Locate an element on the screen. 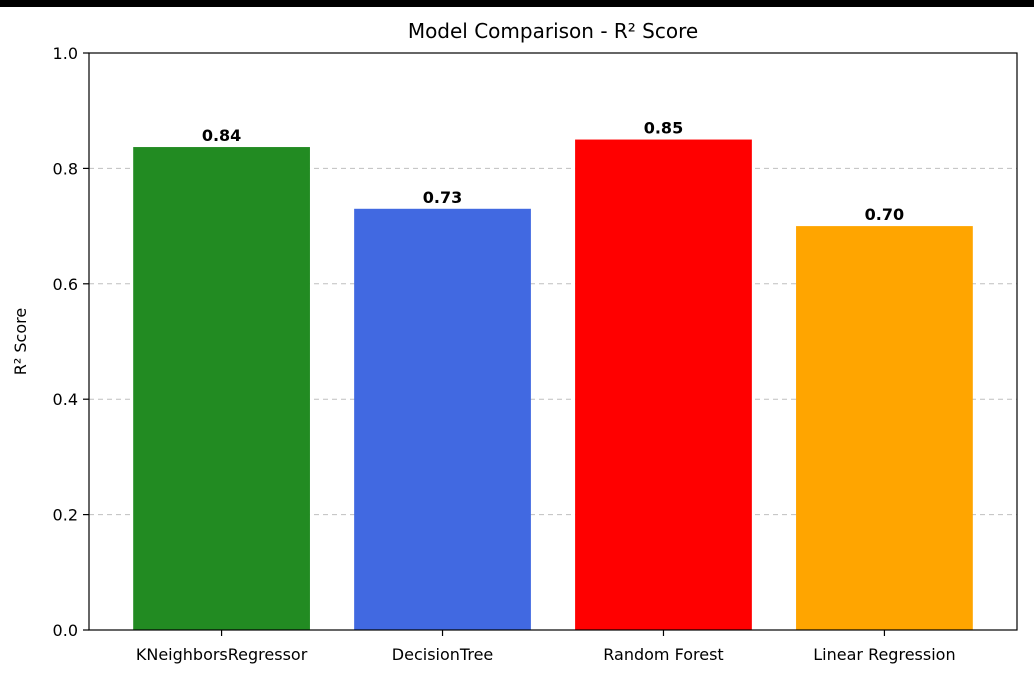 This screenshot has height=678, width=1034. x-tick-label: KNeighborsRegressor is located at coordinates (222, 654).